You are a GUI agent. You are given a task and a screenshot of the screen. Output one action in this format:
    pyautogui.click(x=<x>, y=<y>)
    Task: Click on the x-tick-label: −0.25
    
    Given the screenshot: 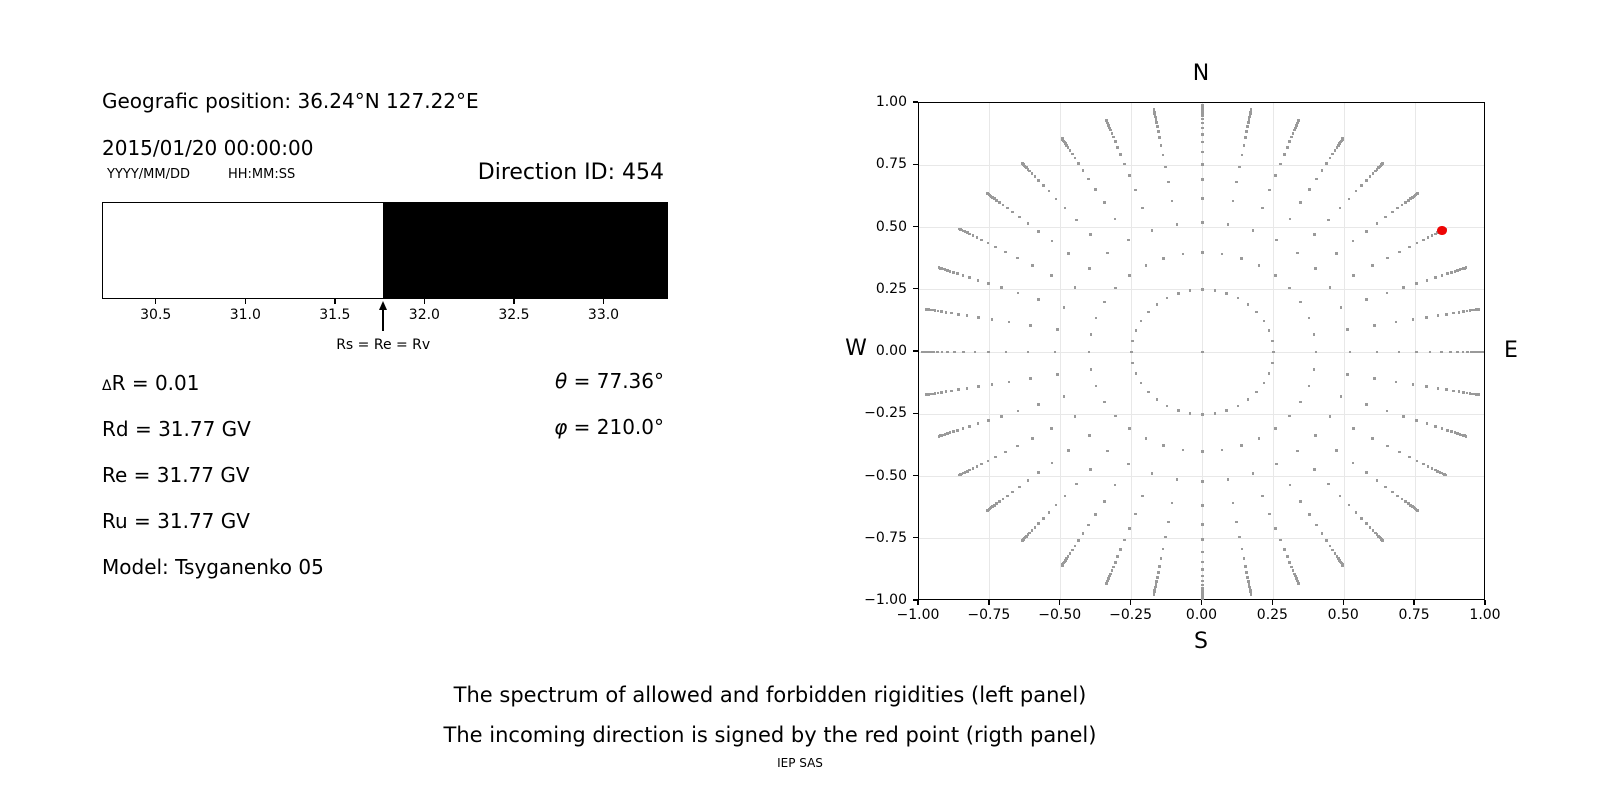 What is the action you would take?
    pyautogui.click(x=1131, y=615)
    